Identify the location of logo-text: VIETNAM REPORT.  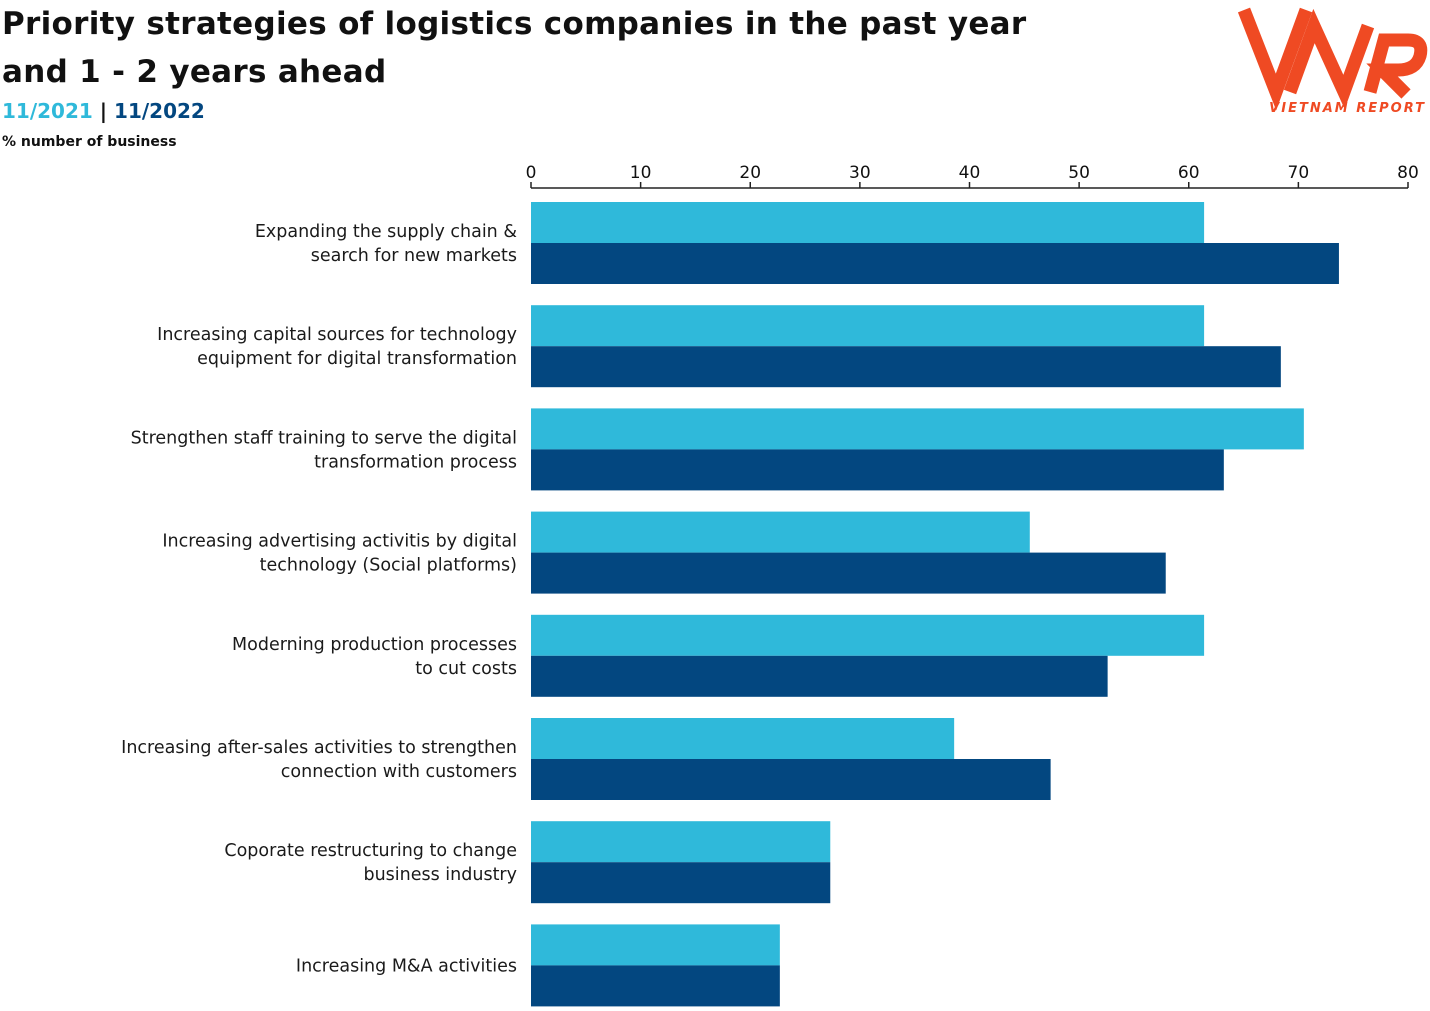
(1347, 108).